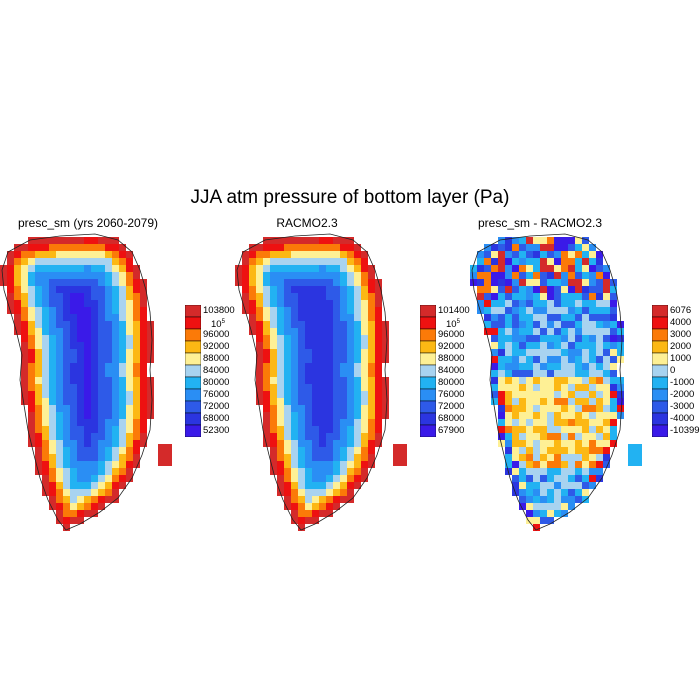 The height and width of the screenshot is (700, 700). What do you see at coordinates (451, 358) in the screenshot?
I see `colorbar-label: 88000` at bounding box center [451, 358].